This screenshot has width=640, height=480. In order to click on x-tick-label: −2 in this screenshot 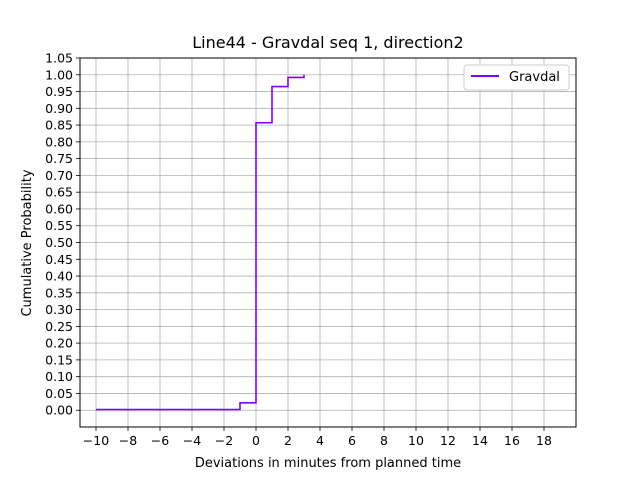, I will do `click(224, 440)`.